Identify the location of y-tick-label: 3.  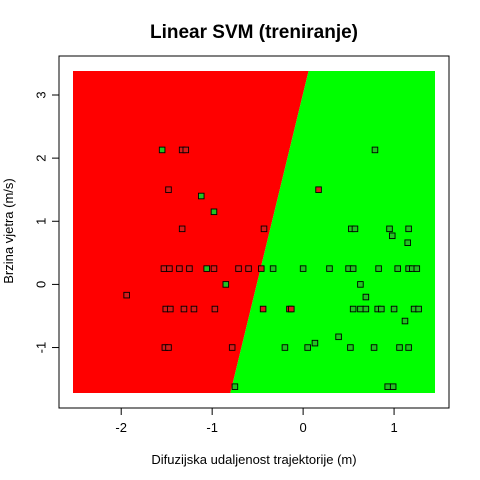
(41, 94).